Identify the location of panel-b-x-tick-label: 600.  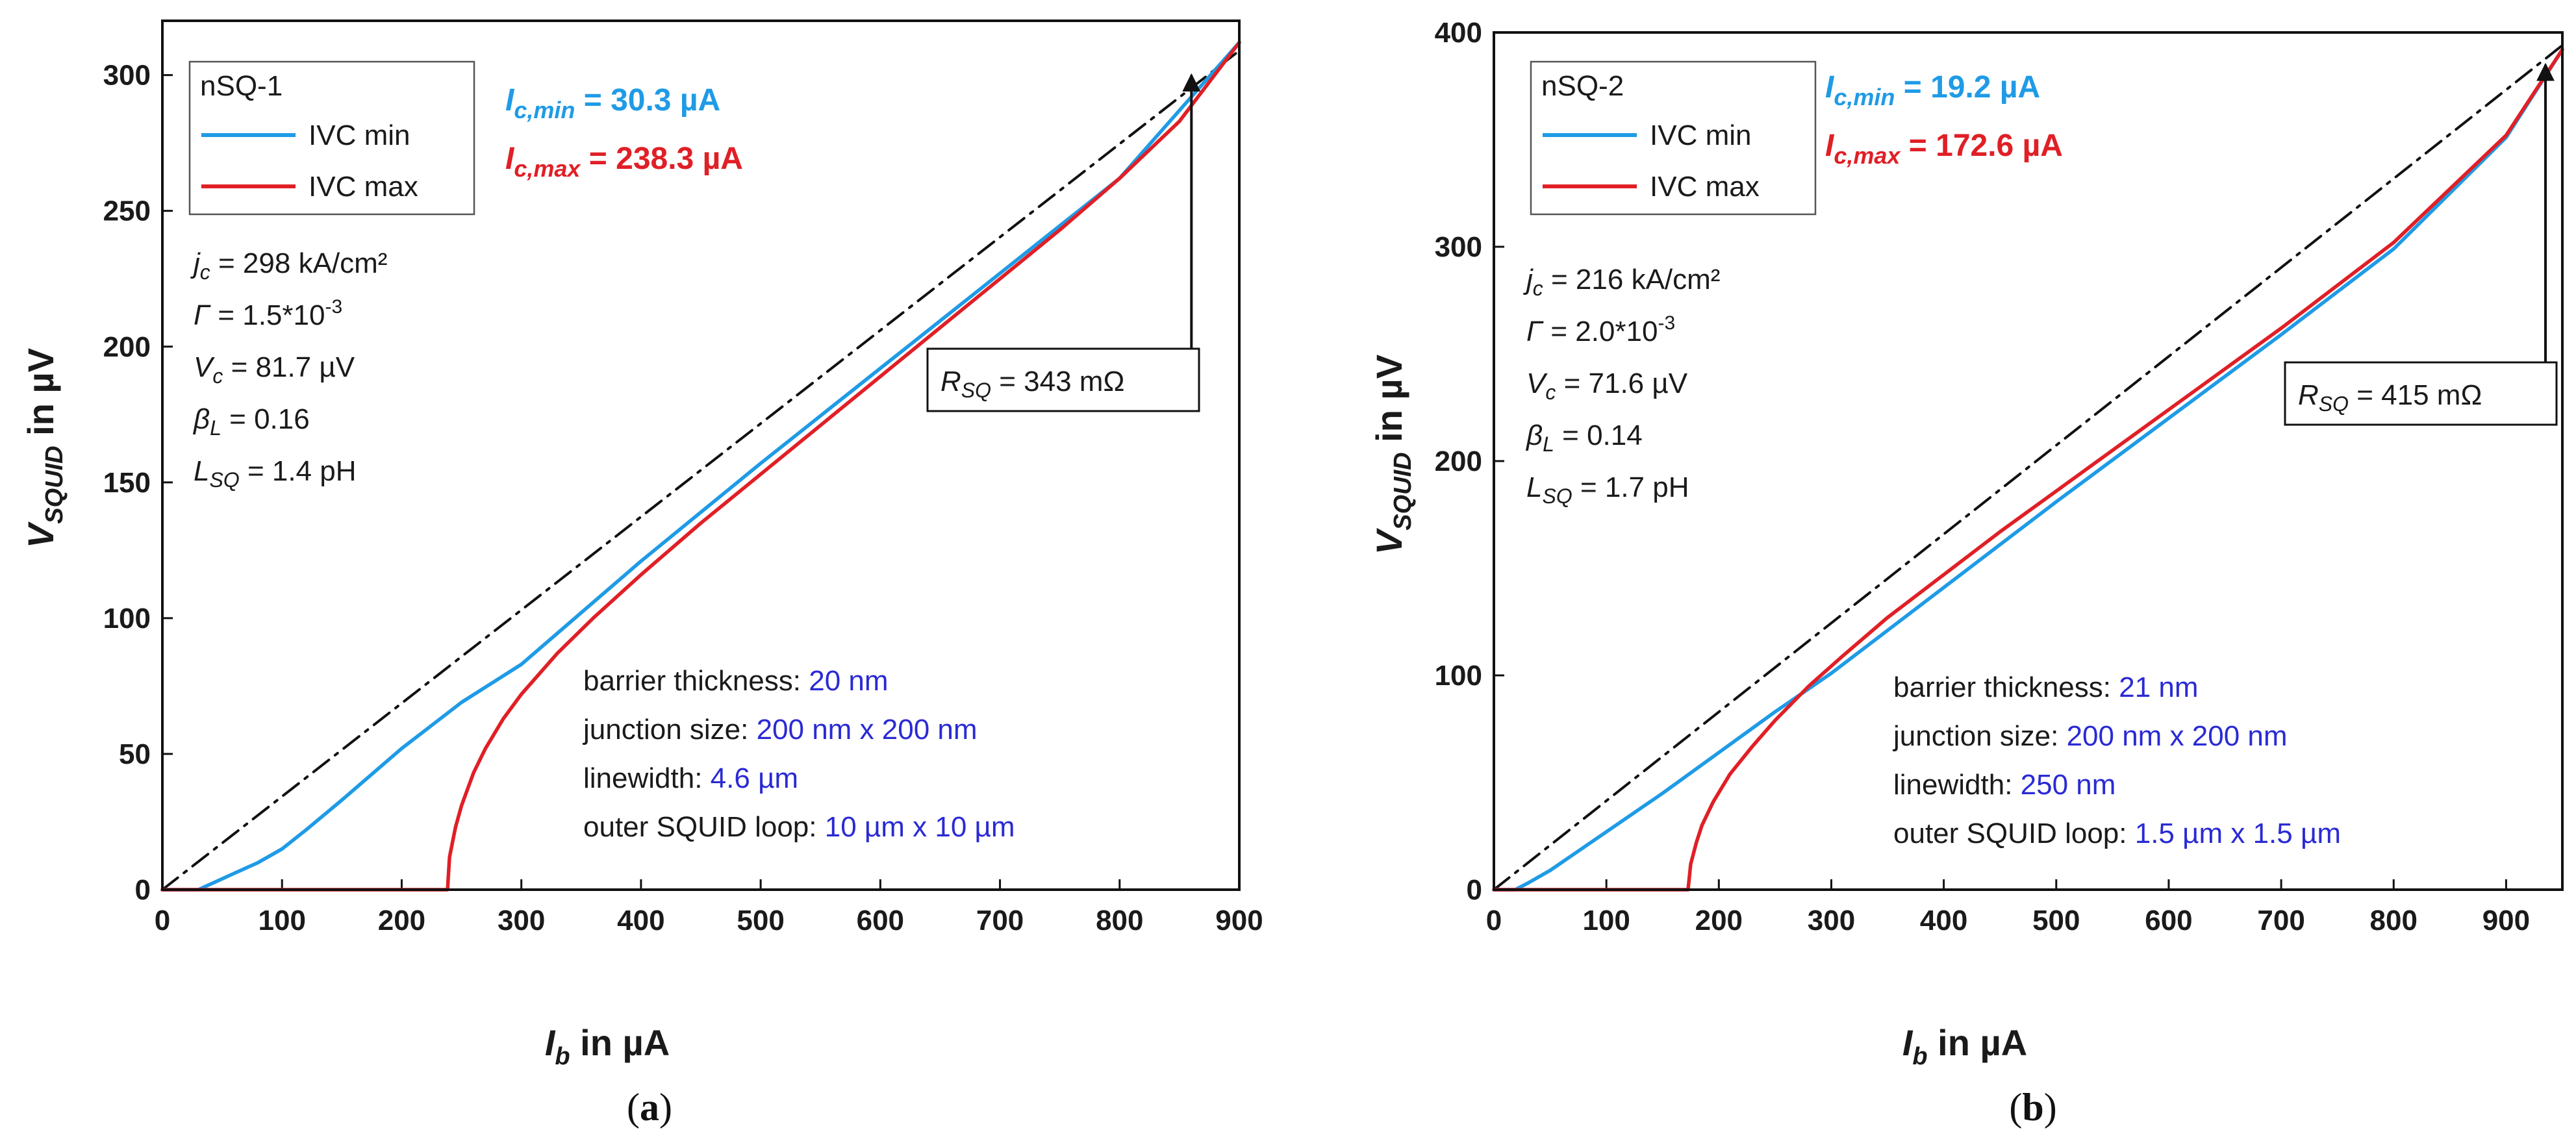
(2168, 920).